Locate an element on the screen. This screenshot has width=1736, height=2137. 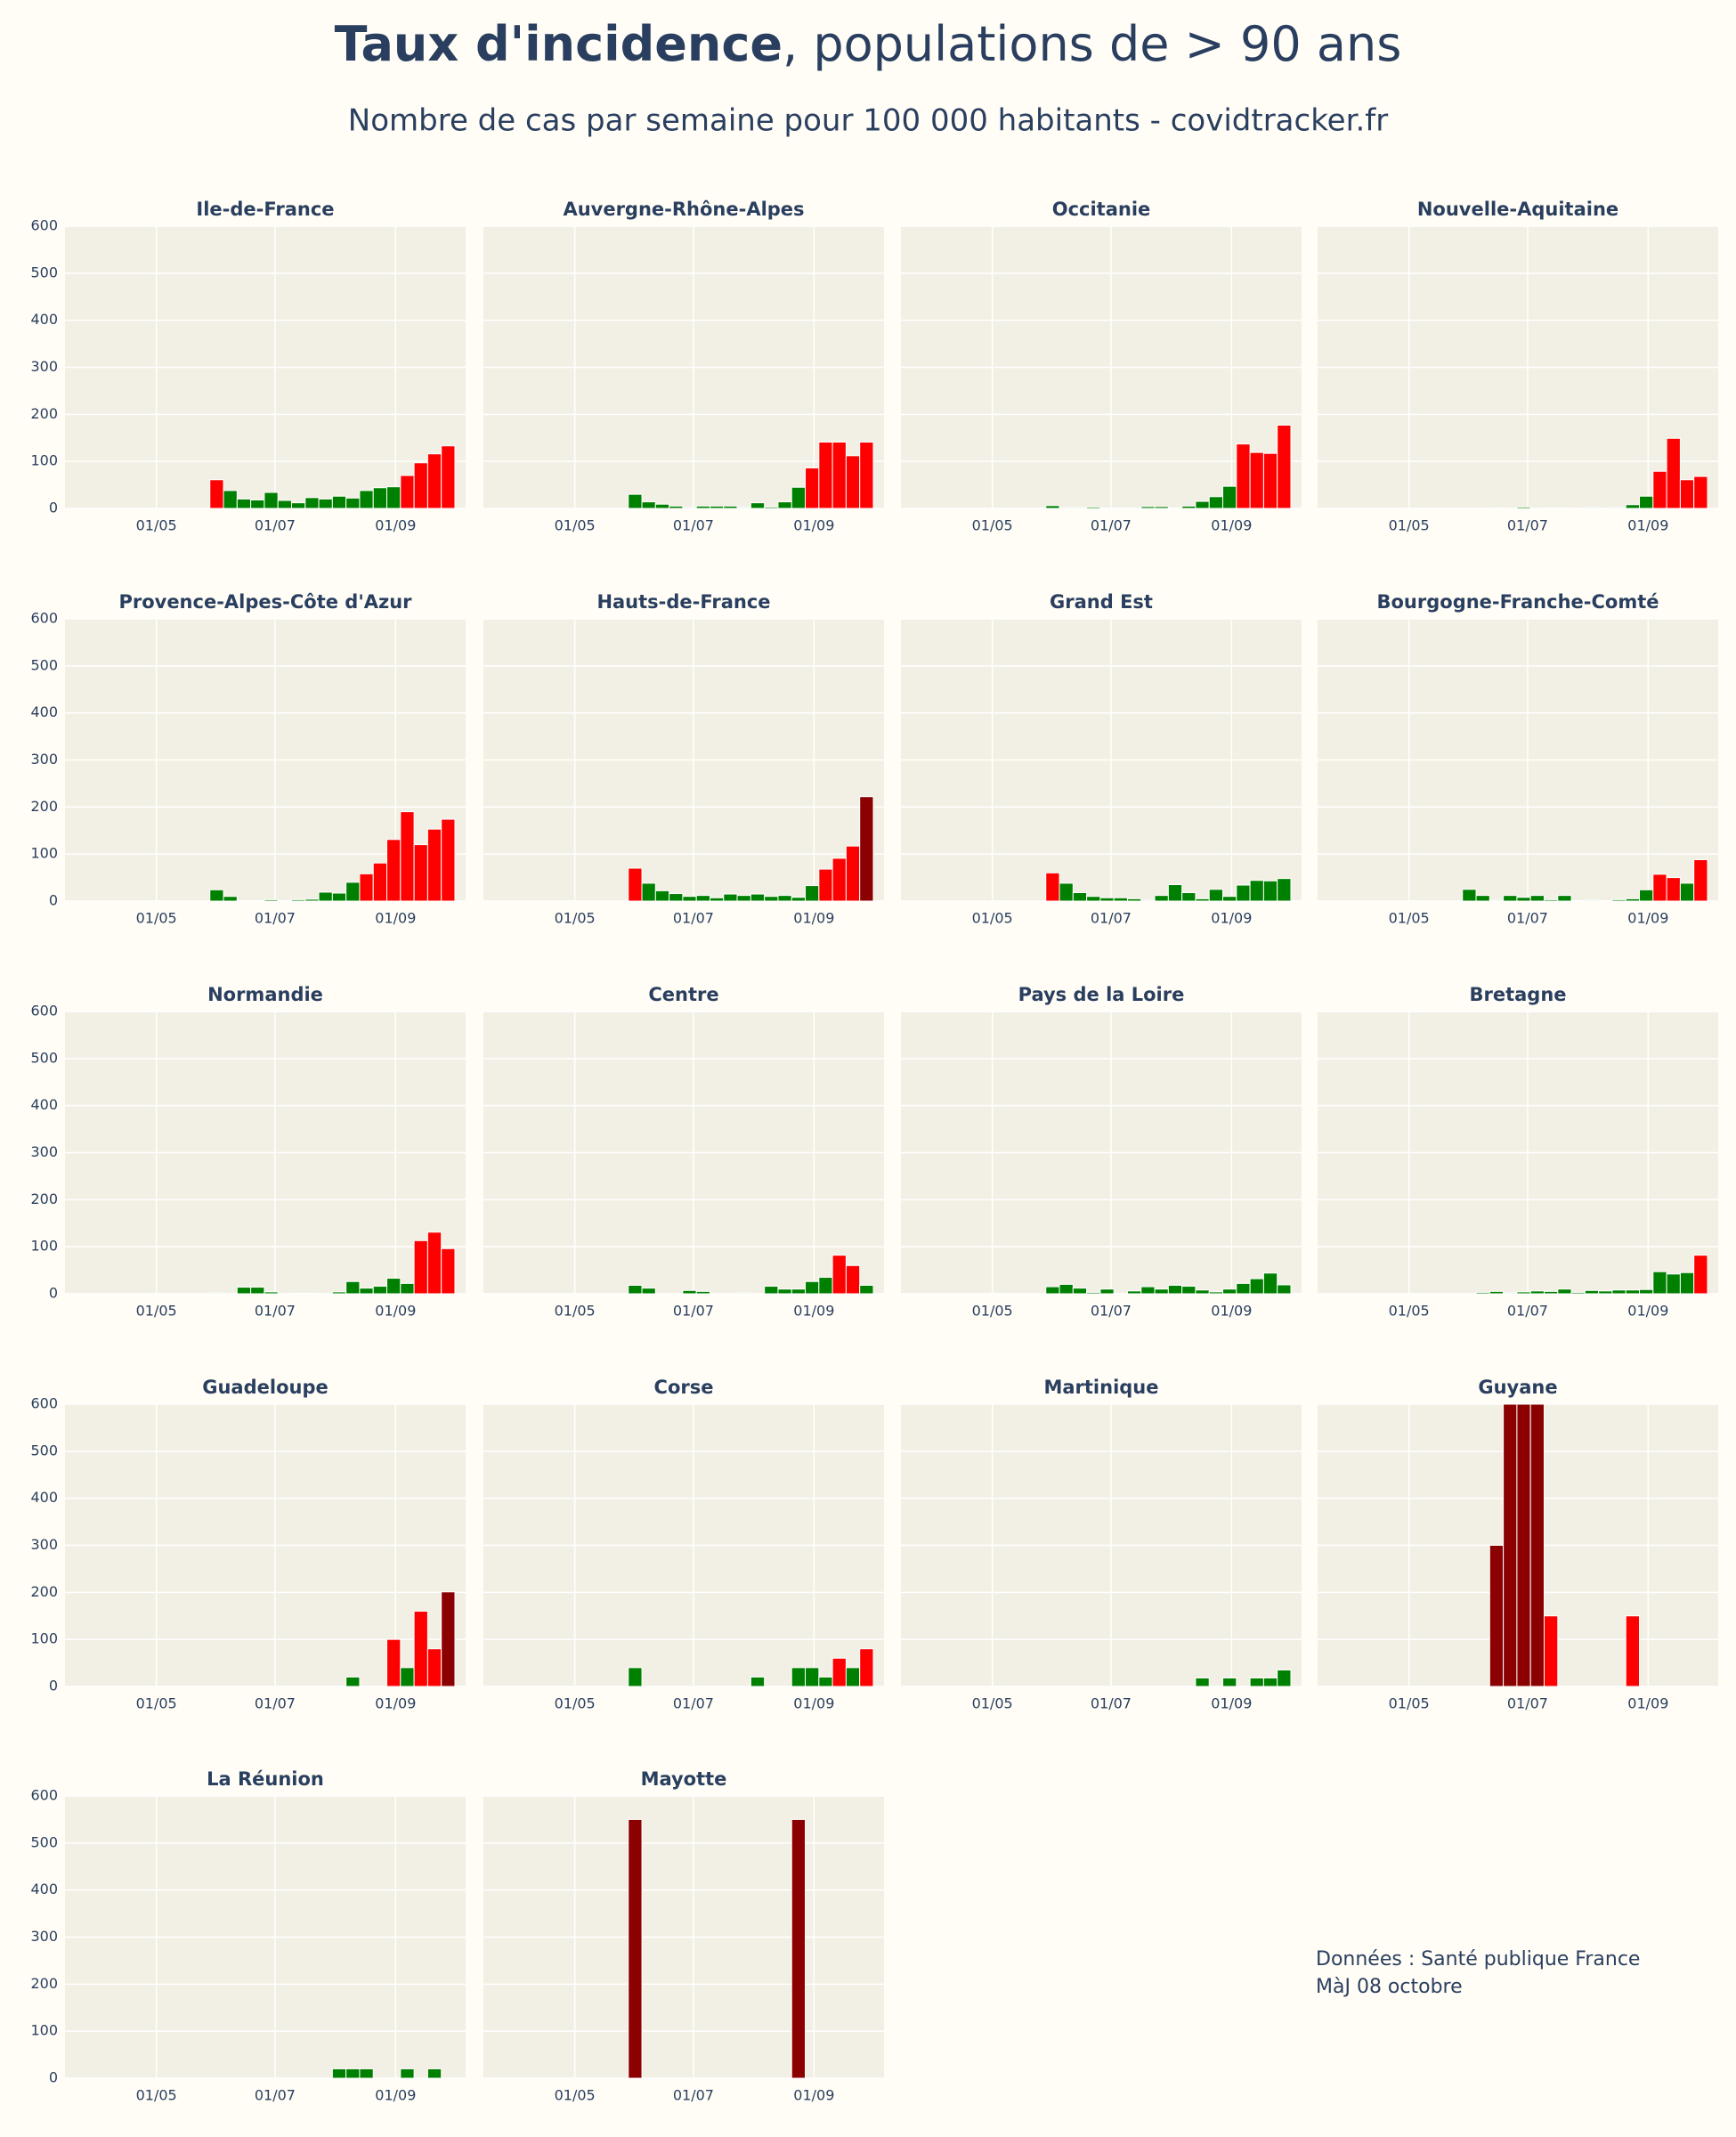
footnote: MàJ 08 octobre is located at coordinates (1389, 1987).